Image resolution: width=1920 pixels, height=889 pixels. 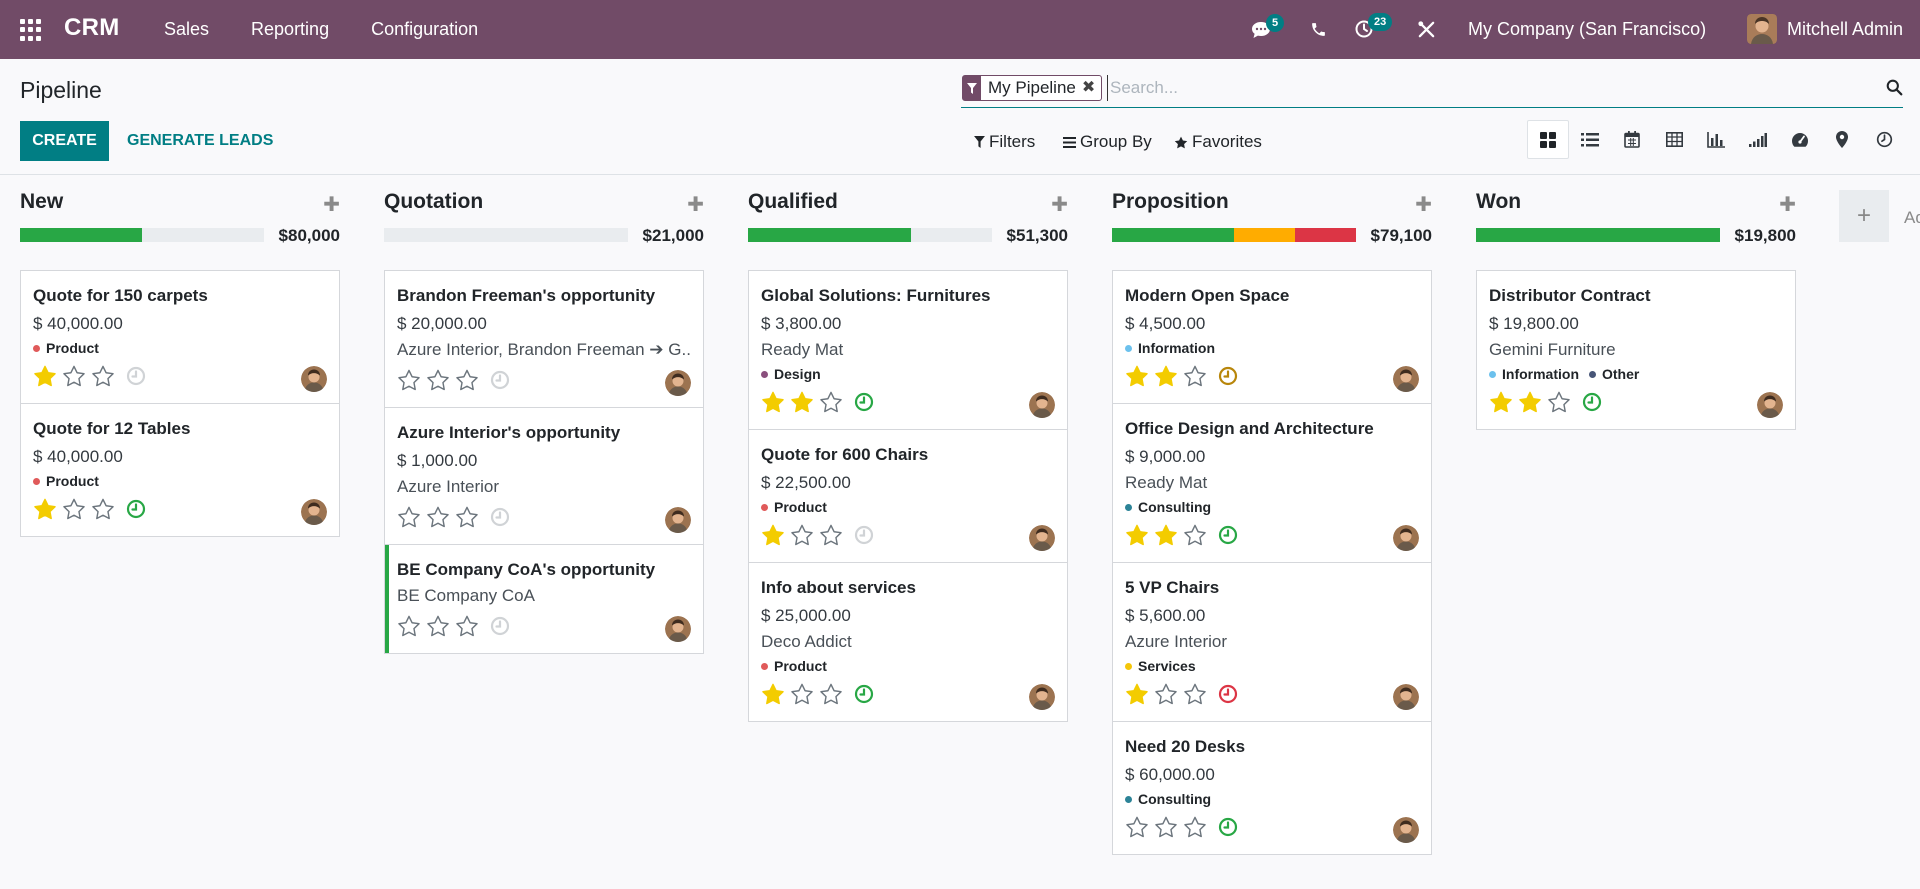 I want to click on phone-icon, so click(x=1318, y=32).